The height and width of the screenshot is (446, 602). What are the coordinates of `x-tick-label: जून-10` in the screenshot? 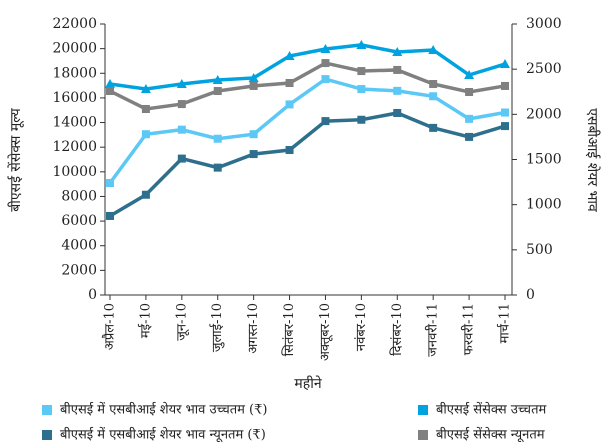 It's located at (181, 322).